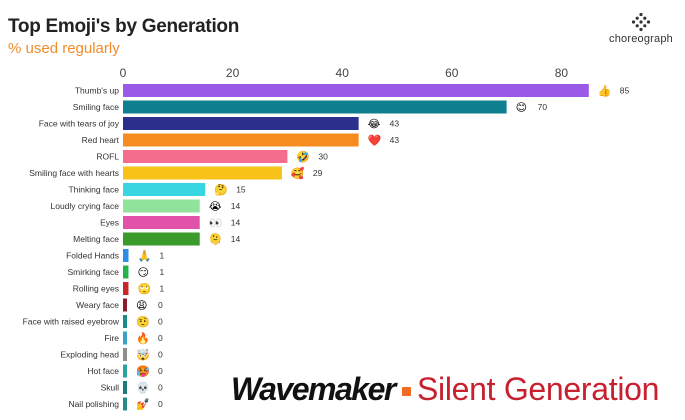 Image resolution: width=685 pixels, height=420 pixels. I want to click on brand-name: choreograph, so click(641, 39).